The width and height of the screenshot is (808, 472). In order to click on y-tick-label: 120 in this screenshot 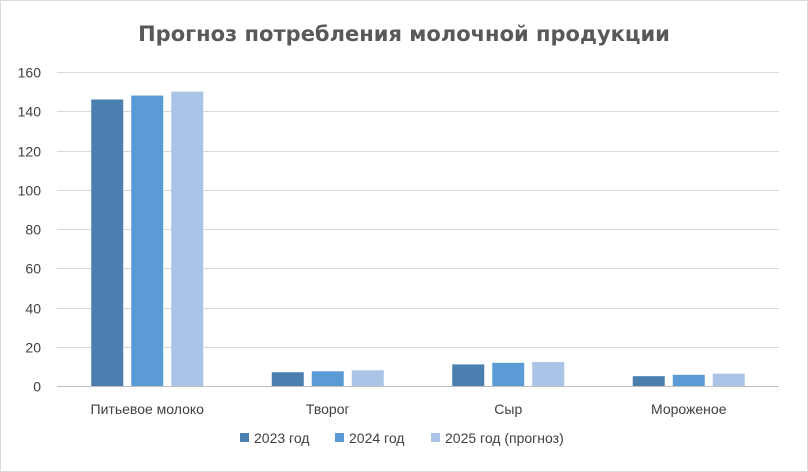, I will do `click(30, 152)`.